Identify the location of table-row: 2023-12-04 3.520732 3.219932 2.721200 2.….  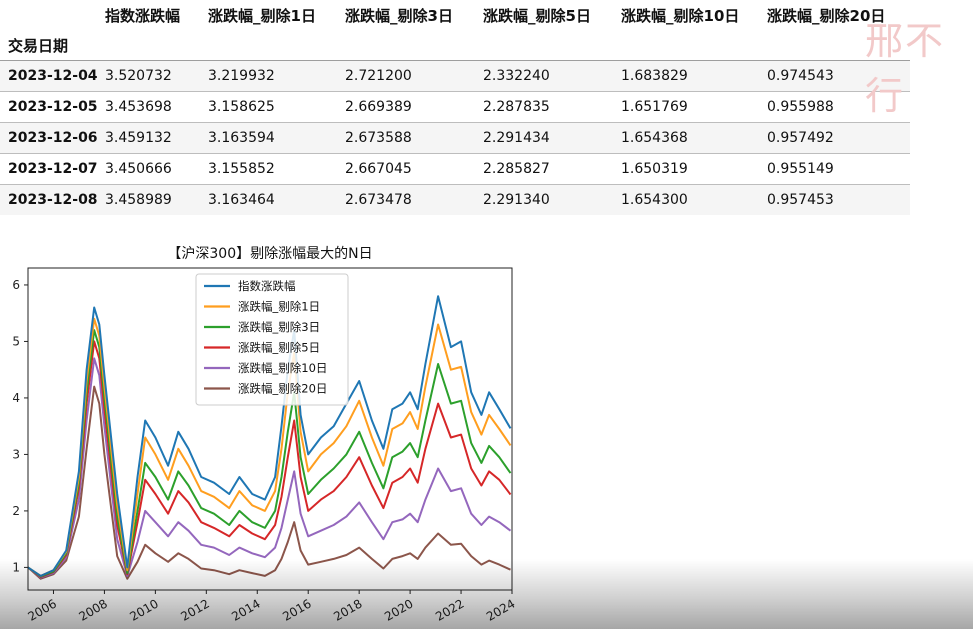
(455, 76).